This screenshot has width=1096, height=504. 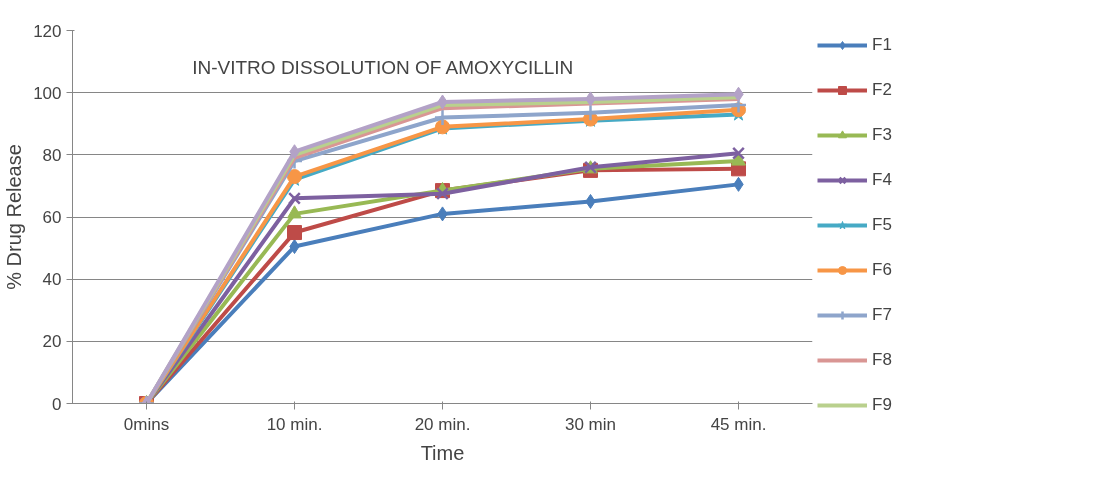 I want to click on legend-label: F8, so click(x=882, y=360).